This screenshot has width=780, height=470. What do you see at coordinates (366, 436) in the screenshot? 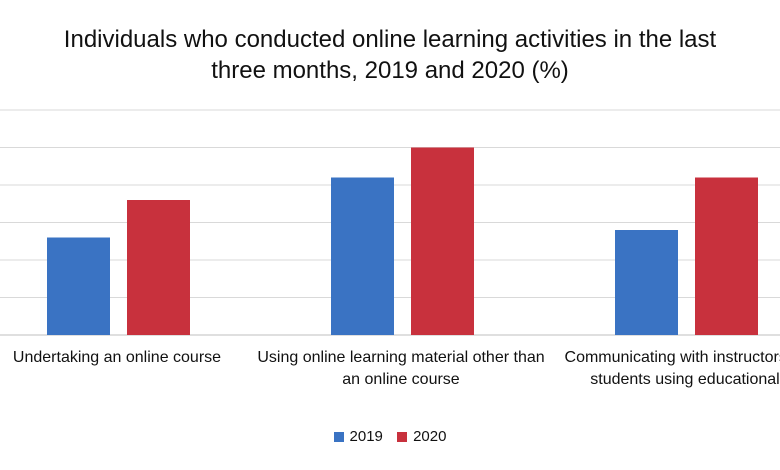
I see `legend-label-2019: 2019` at bounding box center [366, 436].